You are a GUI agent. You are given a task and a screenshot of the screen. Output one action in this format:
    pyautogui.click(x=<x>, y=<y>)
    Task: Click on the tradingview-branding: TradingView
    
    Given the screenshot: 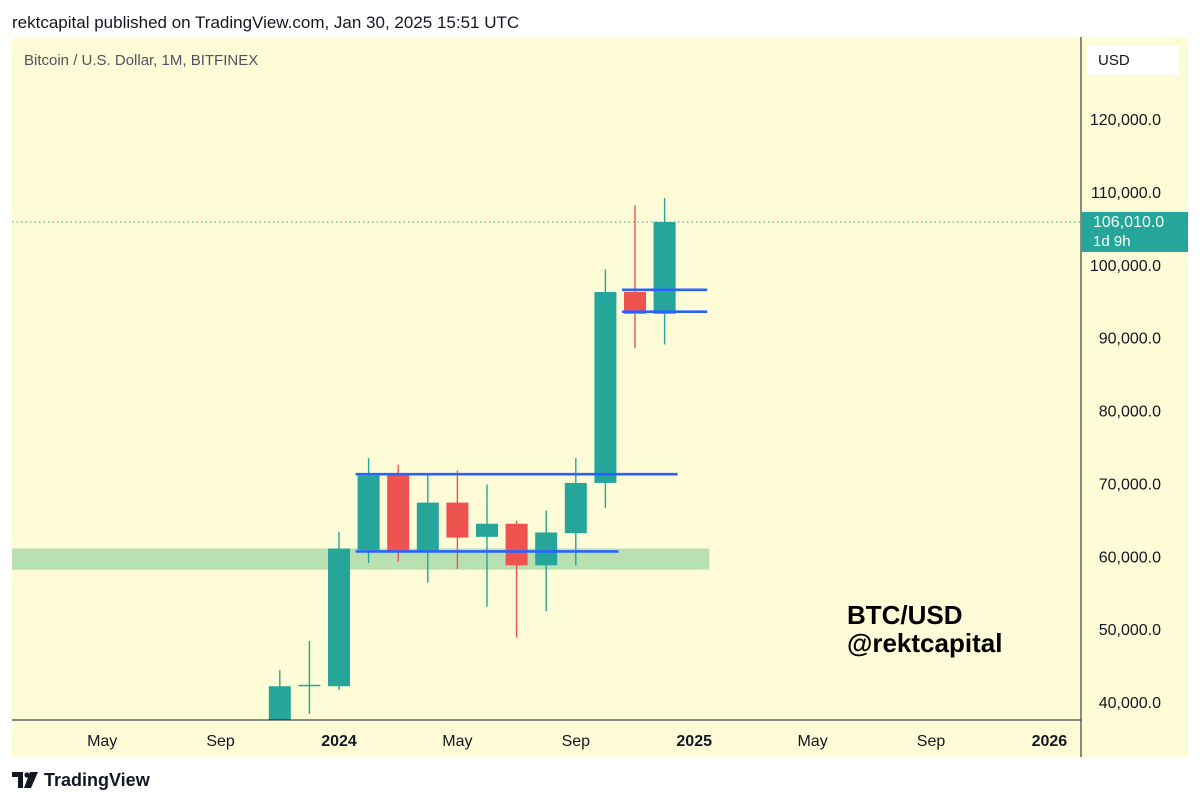 What is the action you would take?
    pyautogui.click(x=81, y=780)
    